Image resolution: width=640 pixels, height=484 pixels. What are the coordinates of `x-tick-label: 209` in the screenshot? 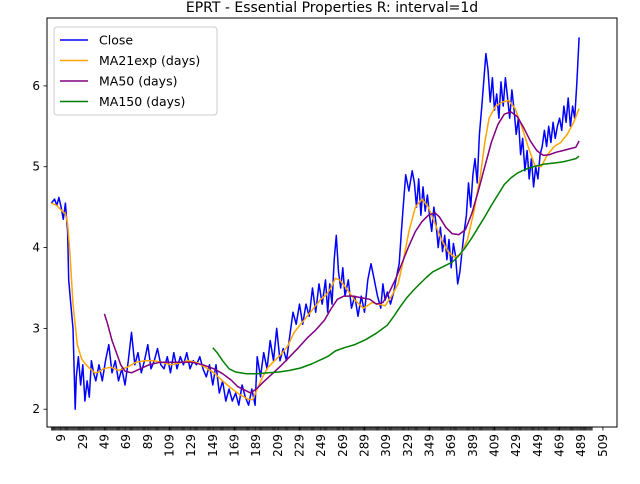 It's located at (278, 445).